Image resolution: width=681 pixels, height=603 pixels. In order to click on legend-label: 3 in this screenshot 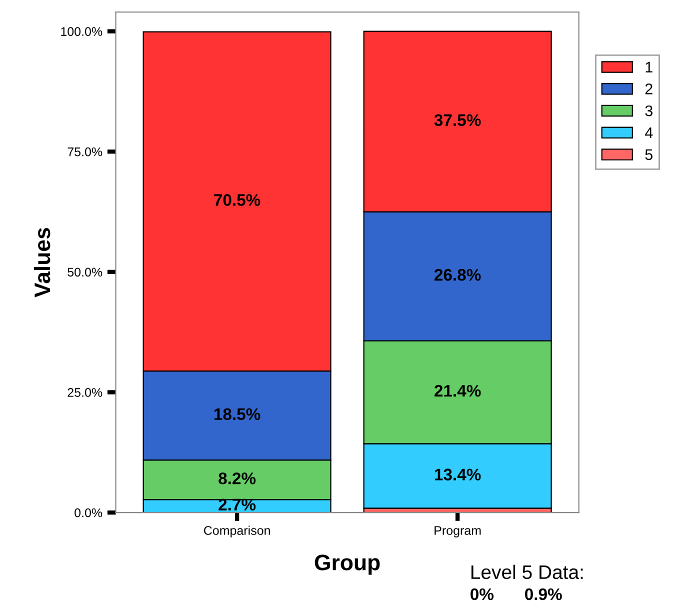, I will do `click(648, 110)`.